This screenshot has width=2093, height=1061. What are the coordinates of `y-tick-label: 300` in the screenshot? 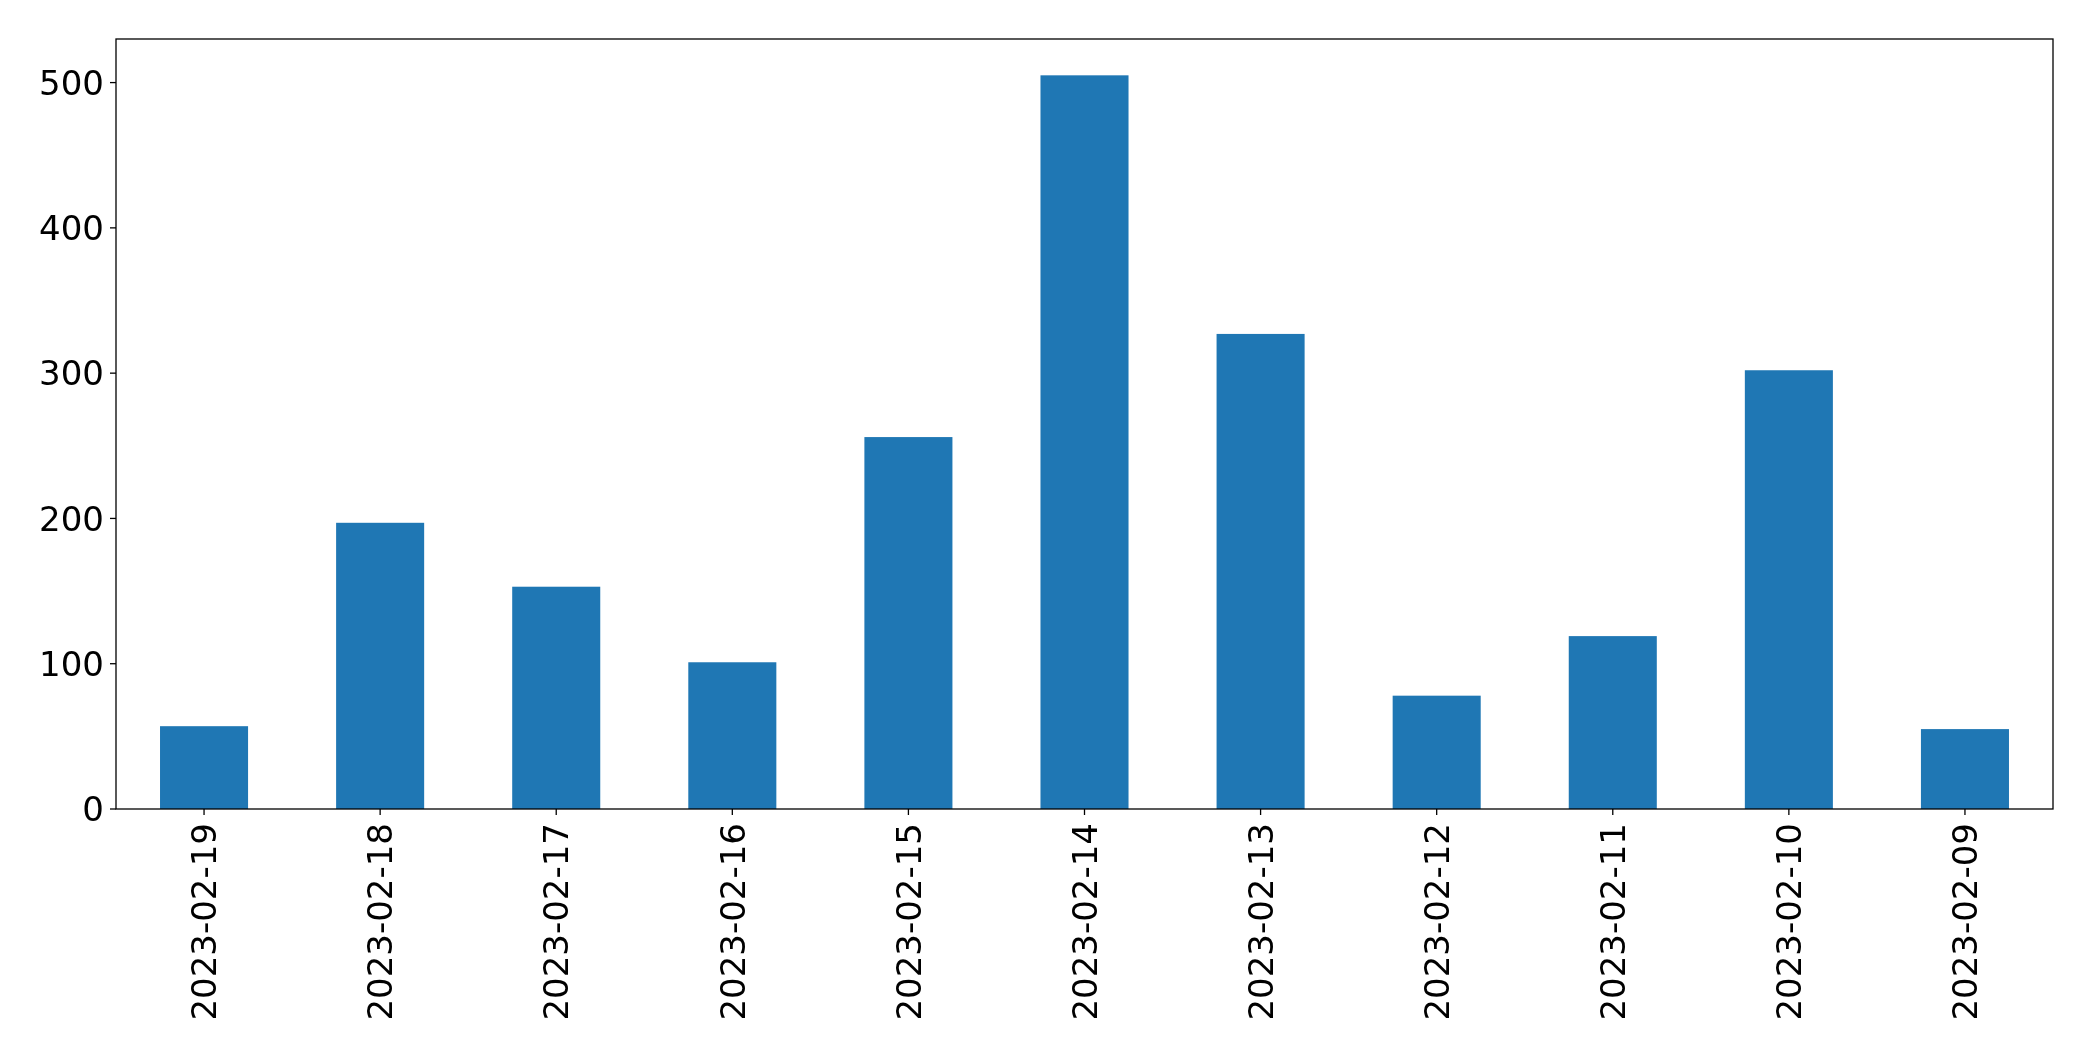 It's located at (71, 373).